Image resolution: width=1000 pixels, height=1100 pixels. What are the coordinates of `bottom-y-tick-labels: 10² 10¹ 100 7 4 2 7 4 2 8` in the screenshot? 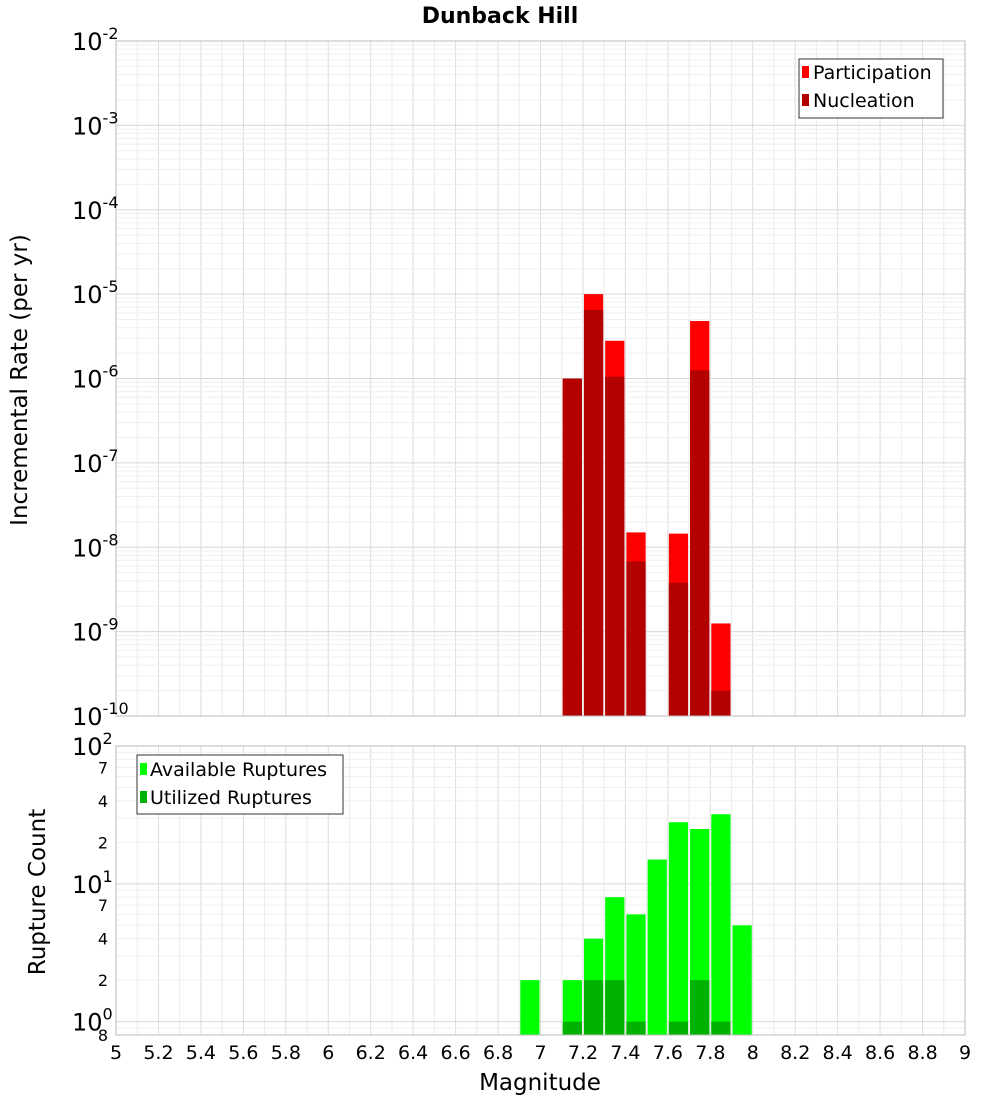 It's located at (92, 887).